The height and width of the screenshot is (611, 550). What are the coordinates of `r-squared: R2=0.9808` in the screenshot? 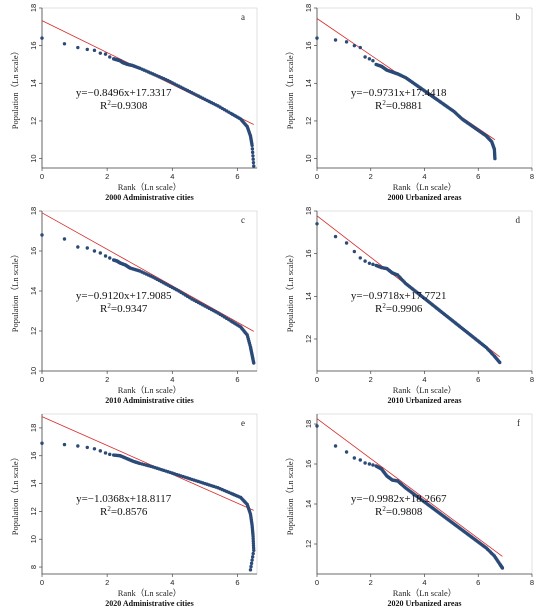 It's located at (399, 511).